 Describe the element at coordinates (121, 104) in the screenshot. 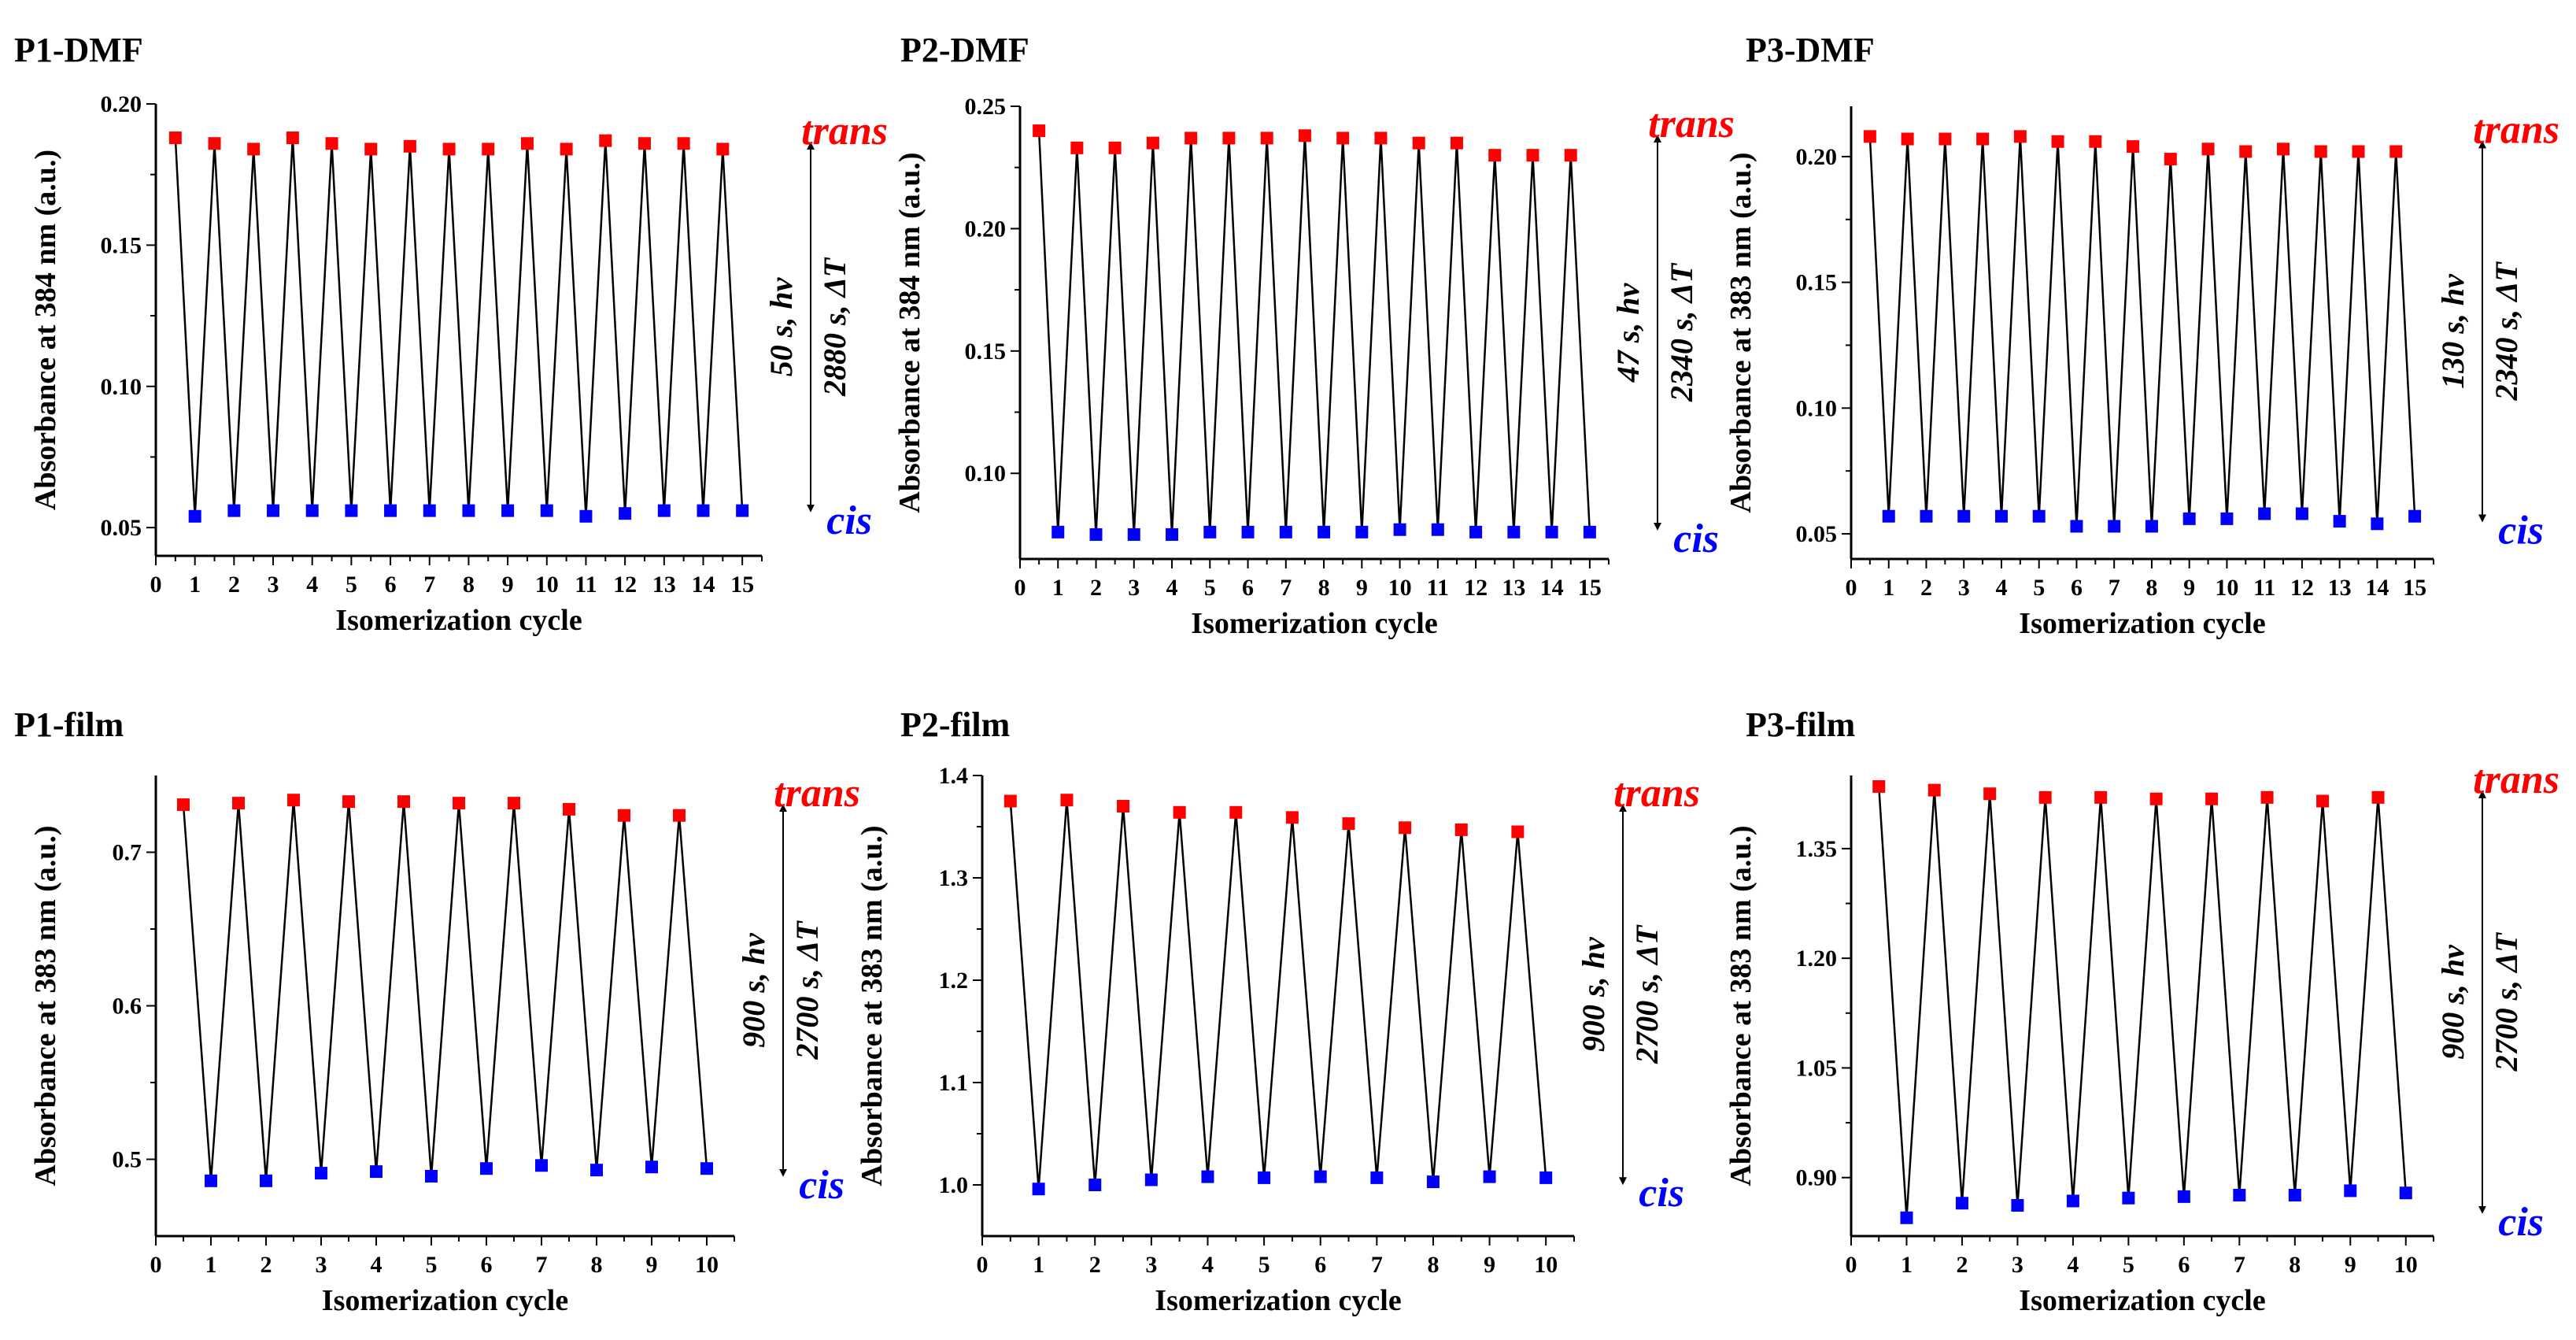

I see `y-tick-label: 0.20` at that location.